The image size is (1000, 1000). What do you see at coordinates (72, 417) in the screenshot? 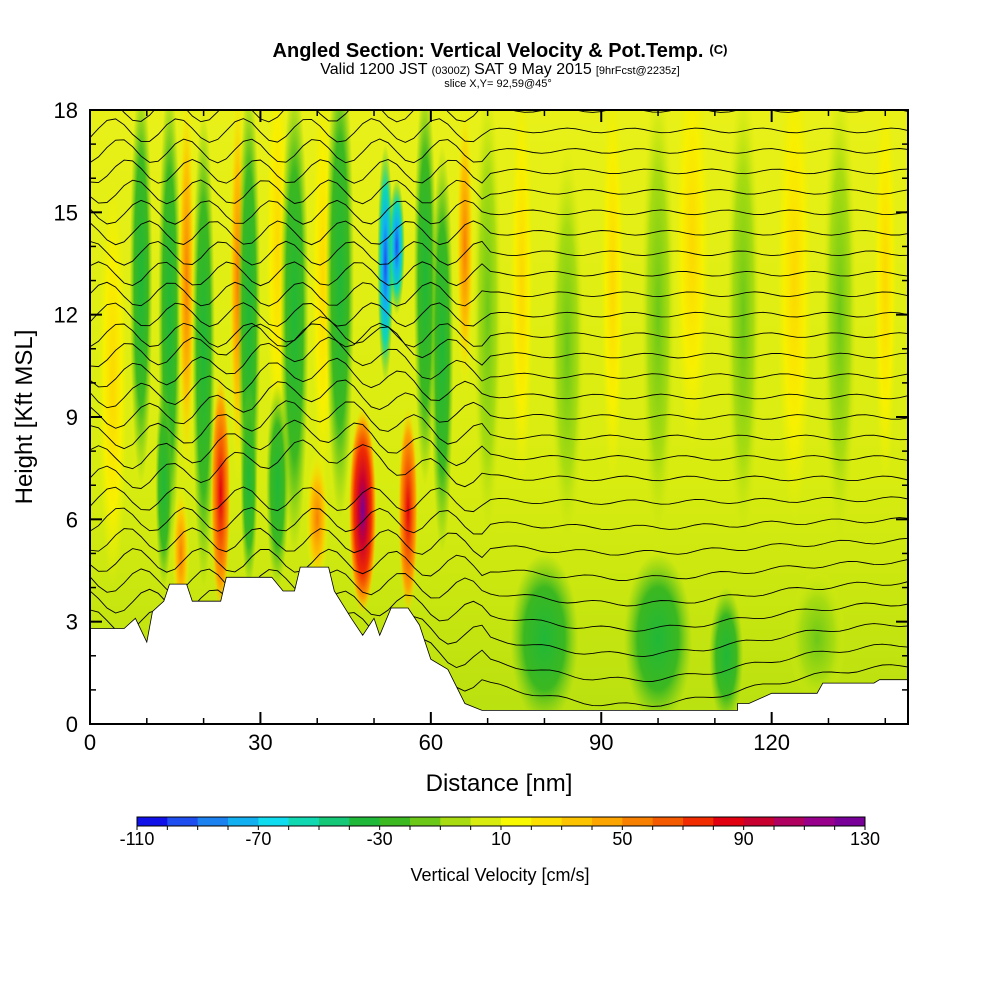
I see `y-tick-label: 9` at bounding box center [72, 417].